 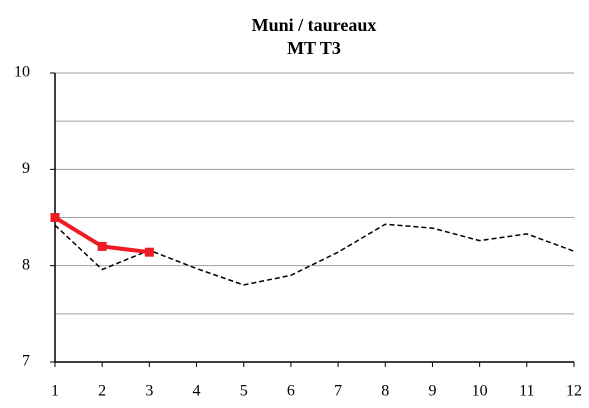 I want to click on x-tick-label: 4, so click(x=197, y=391).